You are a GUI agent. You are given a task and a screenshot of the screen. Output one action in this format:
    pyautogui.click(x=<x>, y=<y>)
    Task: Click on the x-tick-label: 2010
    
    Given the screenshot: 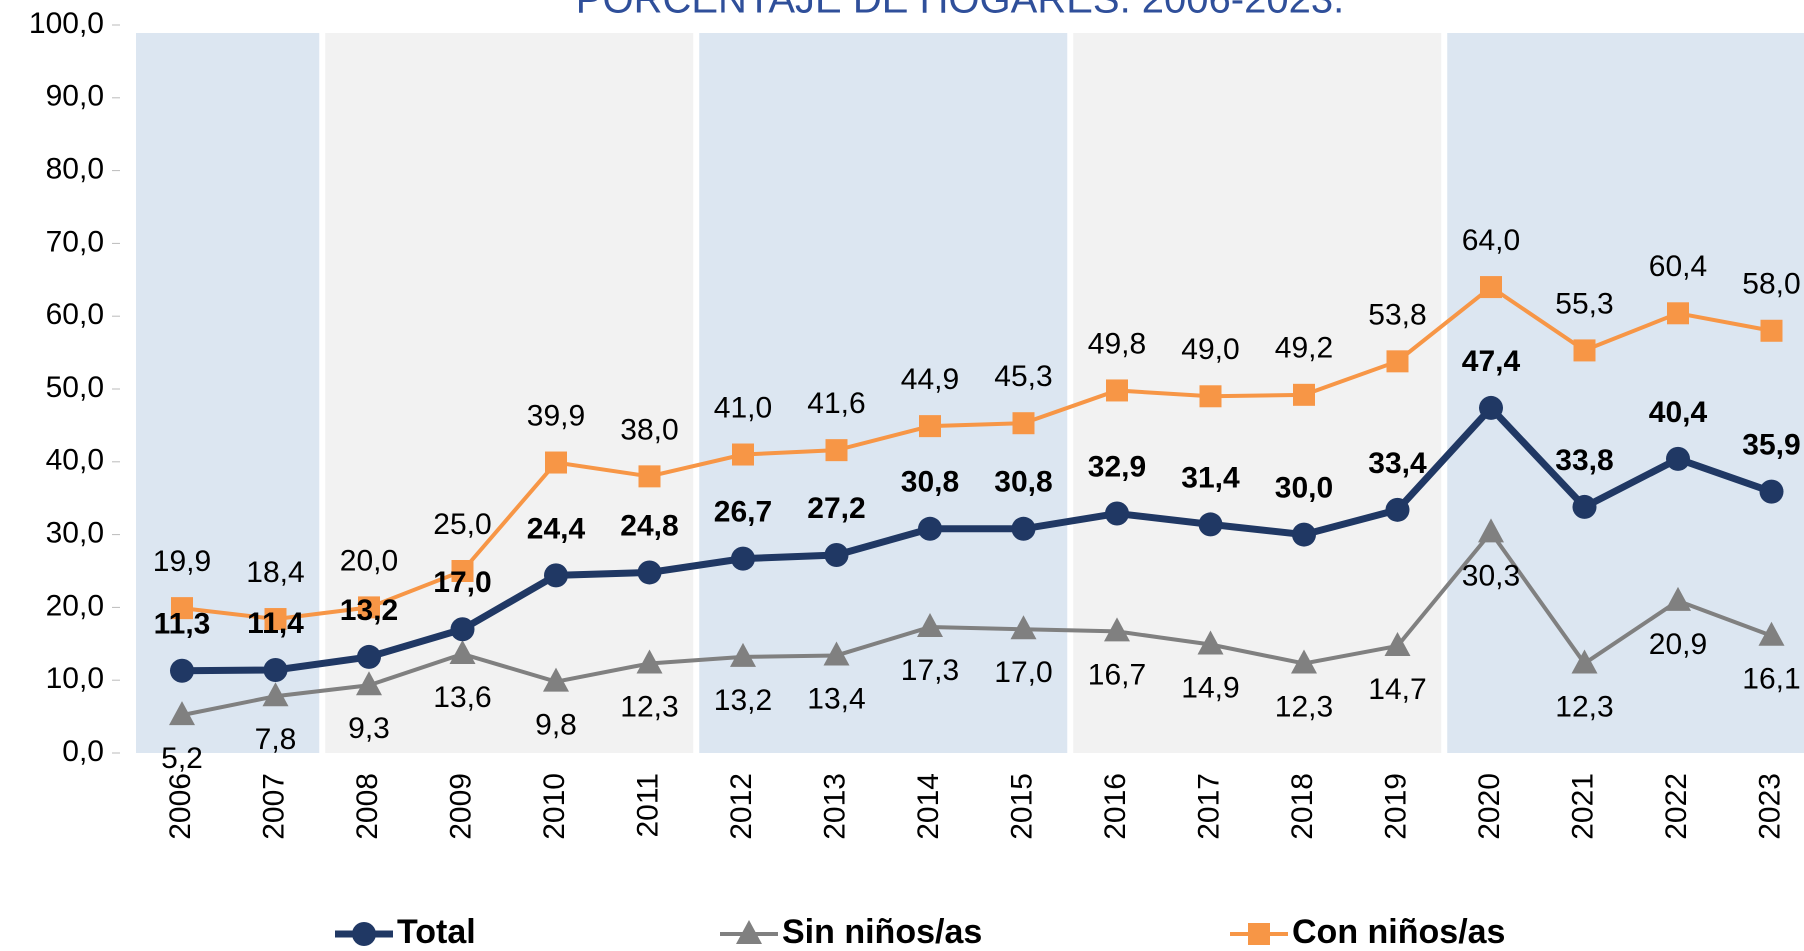 What is the action you would take?
    pyautogui.click(x=554, y=806)
    